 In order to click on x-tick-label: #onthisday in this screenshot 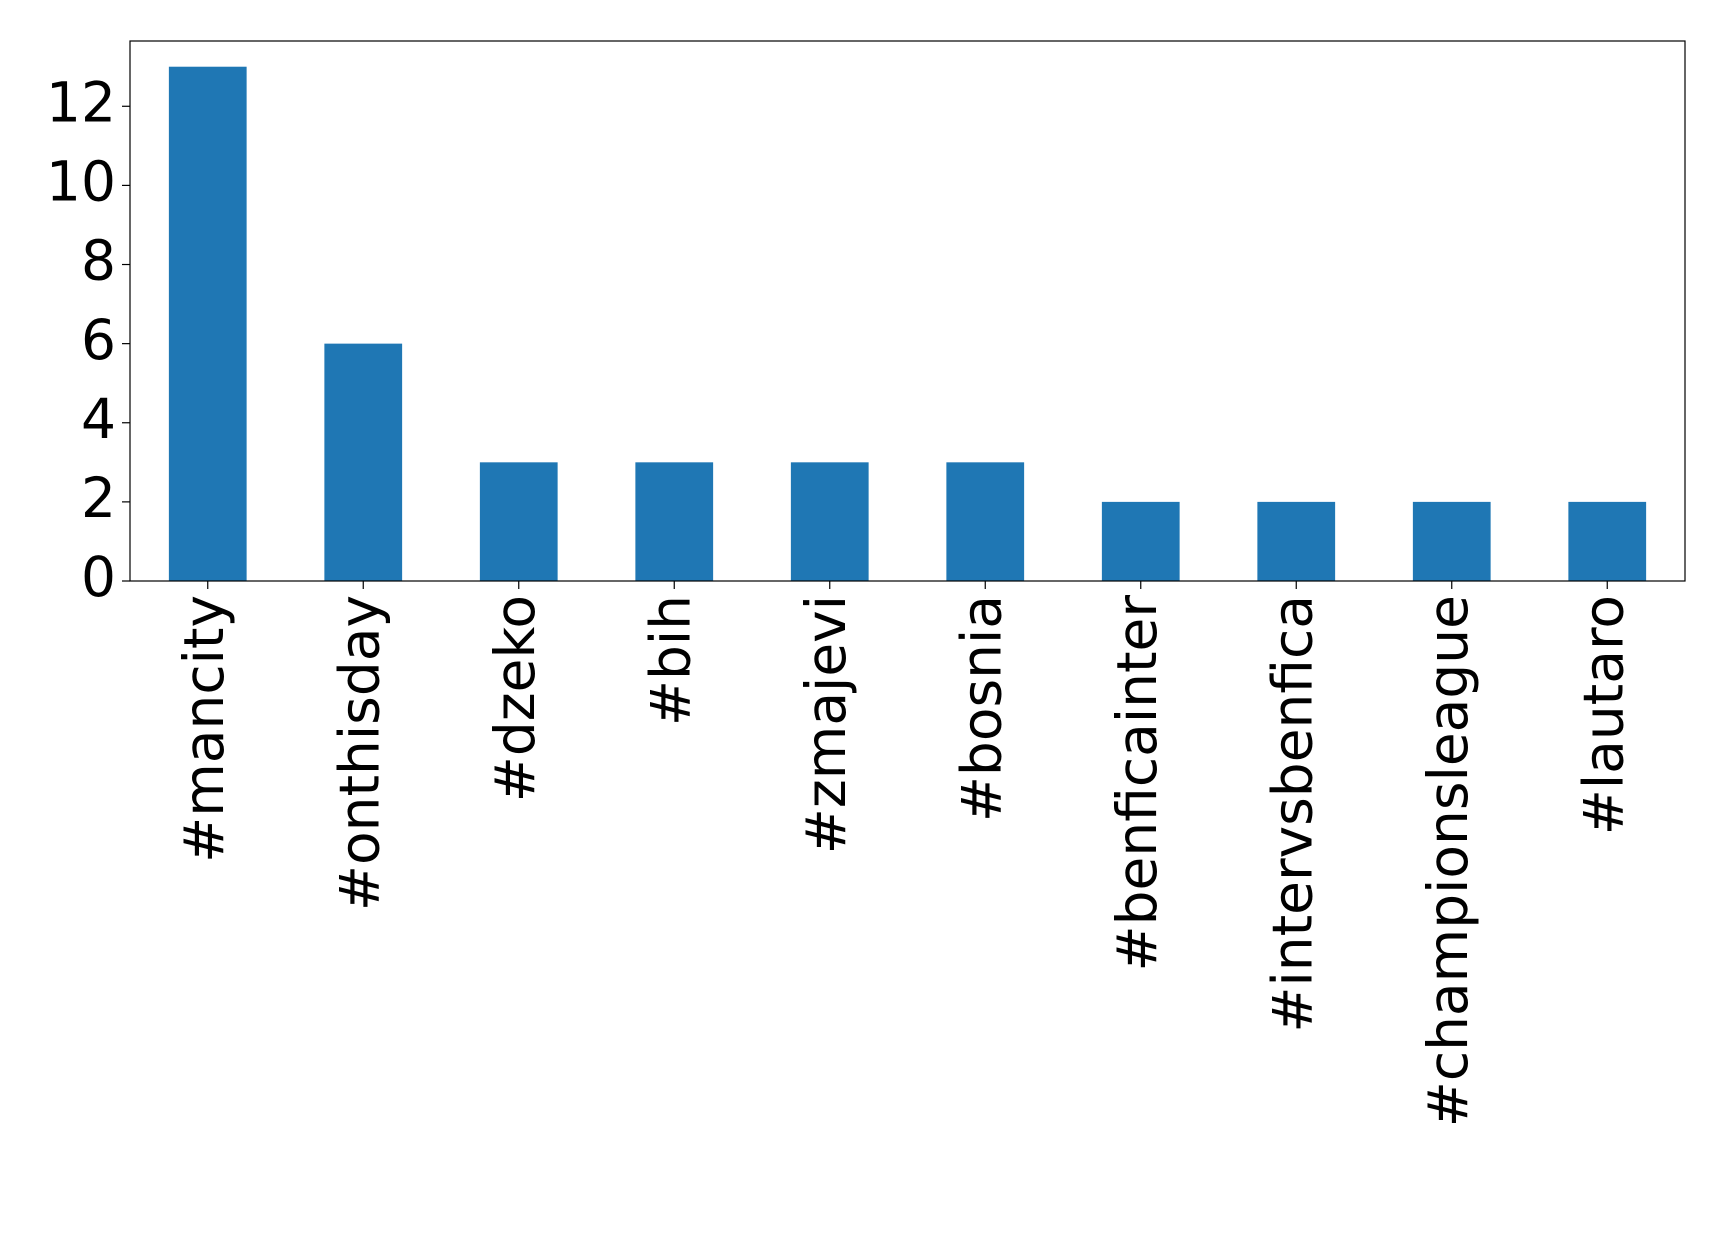, I will do `click(359, 753)`.